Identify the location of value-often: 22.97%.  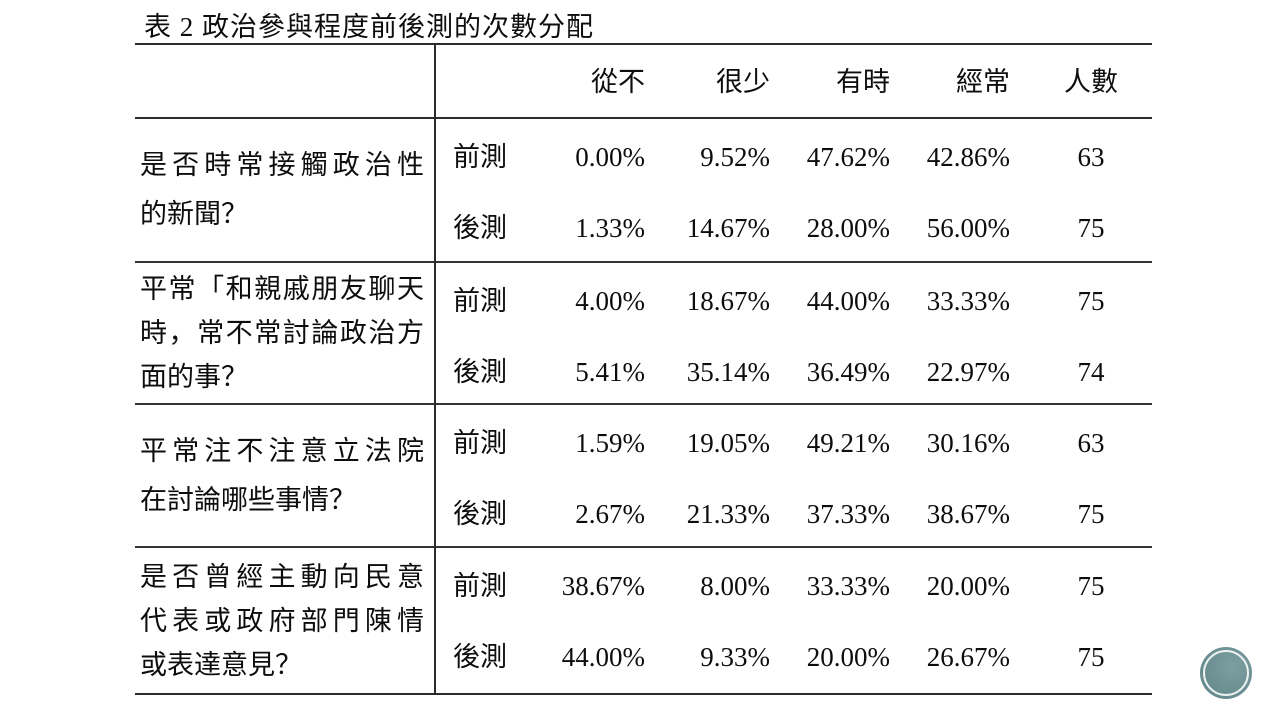
(968, 372).